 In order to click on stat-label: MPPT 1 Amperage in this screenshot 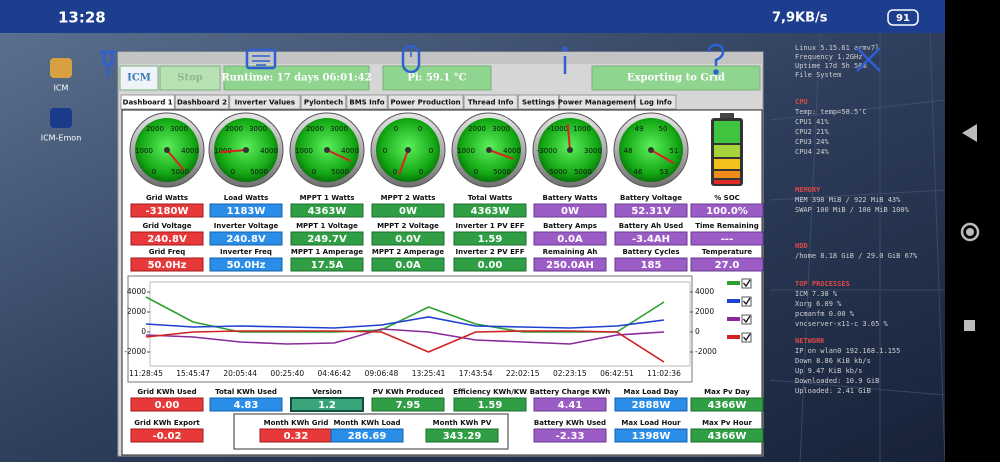, I will do `click(327, 252)`.